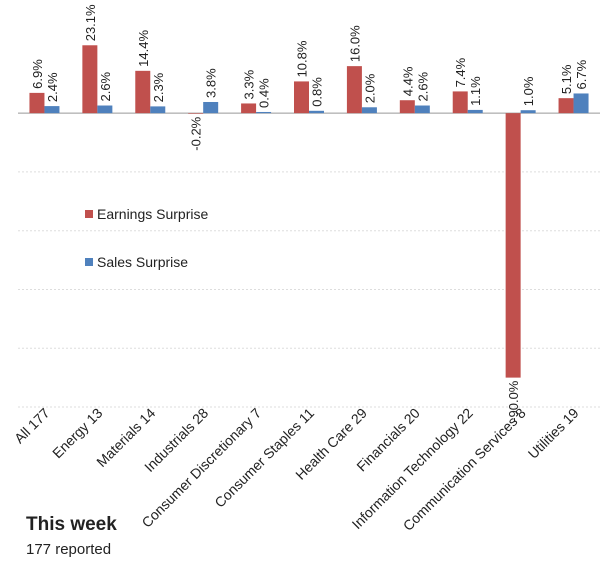 The image size is (611, 571). I want to click on value-label: 0.8%, so click(317, 92).